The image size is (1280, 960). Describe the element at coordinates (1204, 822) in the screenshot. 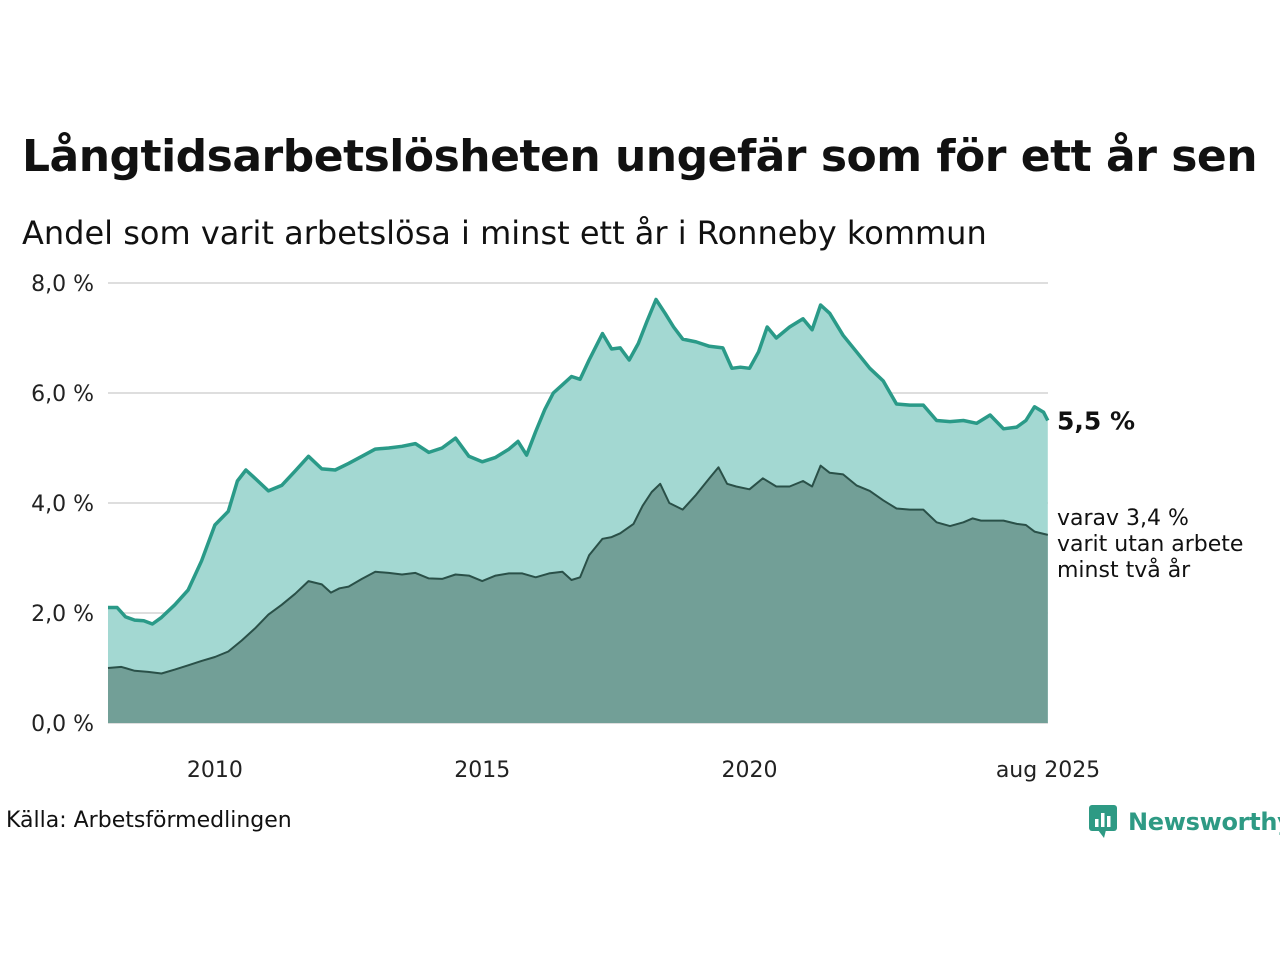

I see `brand-name: Newsworthy` at that location.